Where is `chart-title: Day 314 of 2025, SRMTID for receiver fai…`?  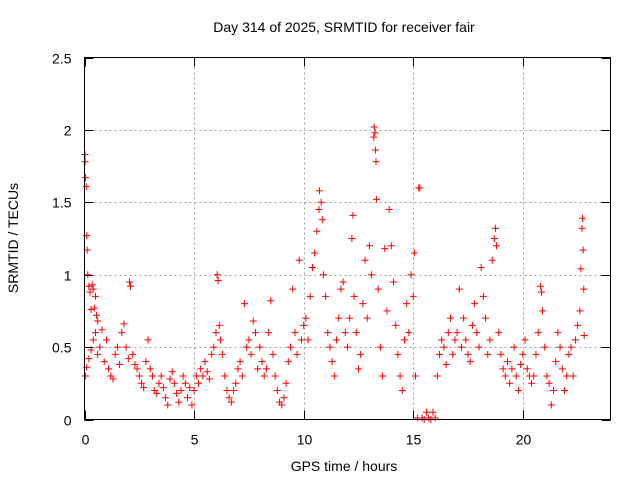
chart-title: Day 314 of 2025, SRMTID for receiver fai… is located at coordinates (344, 27).